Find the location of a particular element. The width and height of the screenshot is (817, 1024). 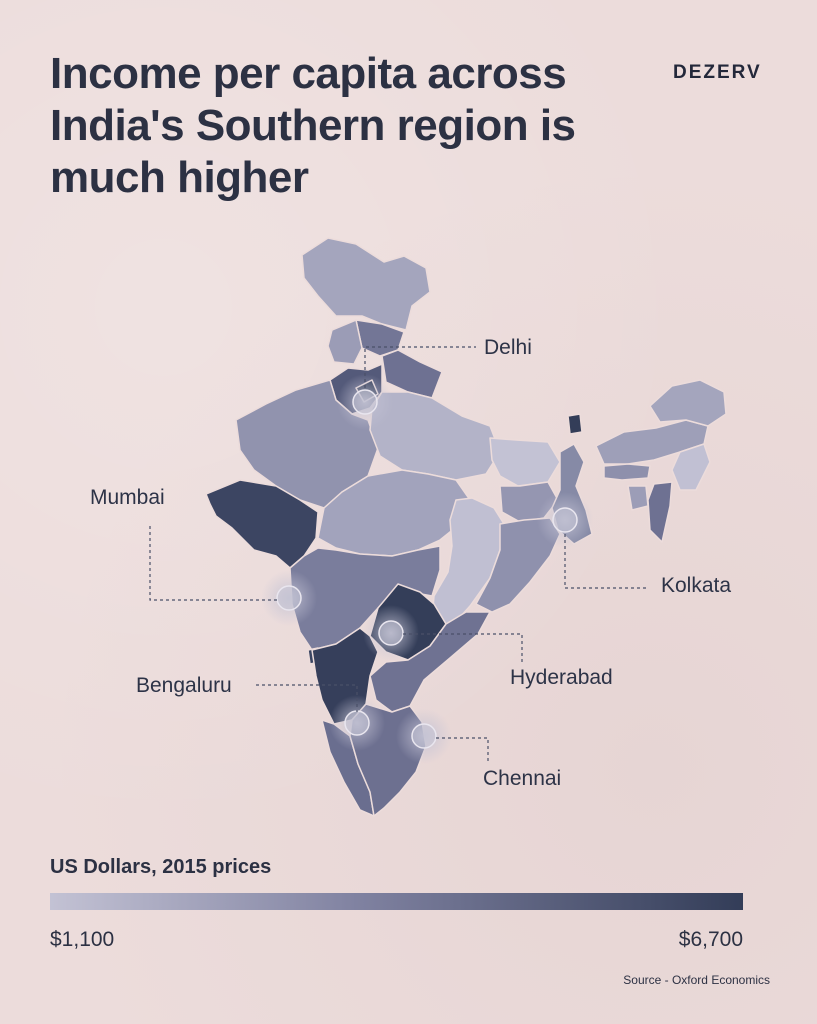

title-line-1: Income per capita across is located at coordinates (308, 73).